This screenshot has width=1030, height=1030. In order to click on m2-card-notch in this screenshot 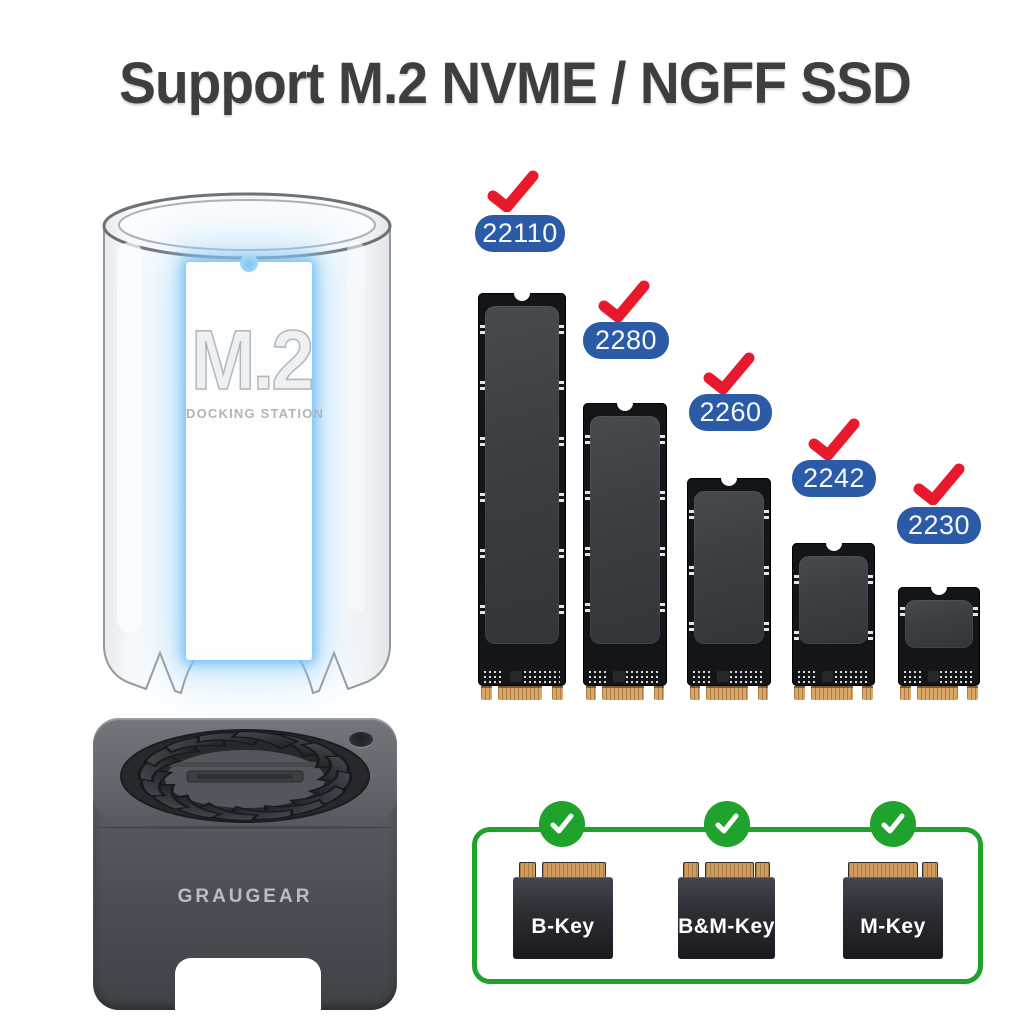, I will do `click(249, 263)`.